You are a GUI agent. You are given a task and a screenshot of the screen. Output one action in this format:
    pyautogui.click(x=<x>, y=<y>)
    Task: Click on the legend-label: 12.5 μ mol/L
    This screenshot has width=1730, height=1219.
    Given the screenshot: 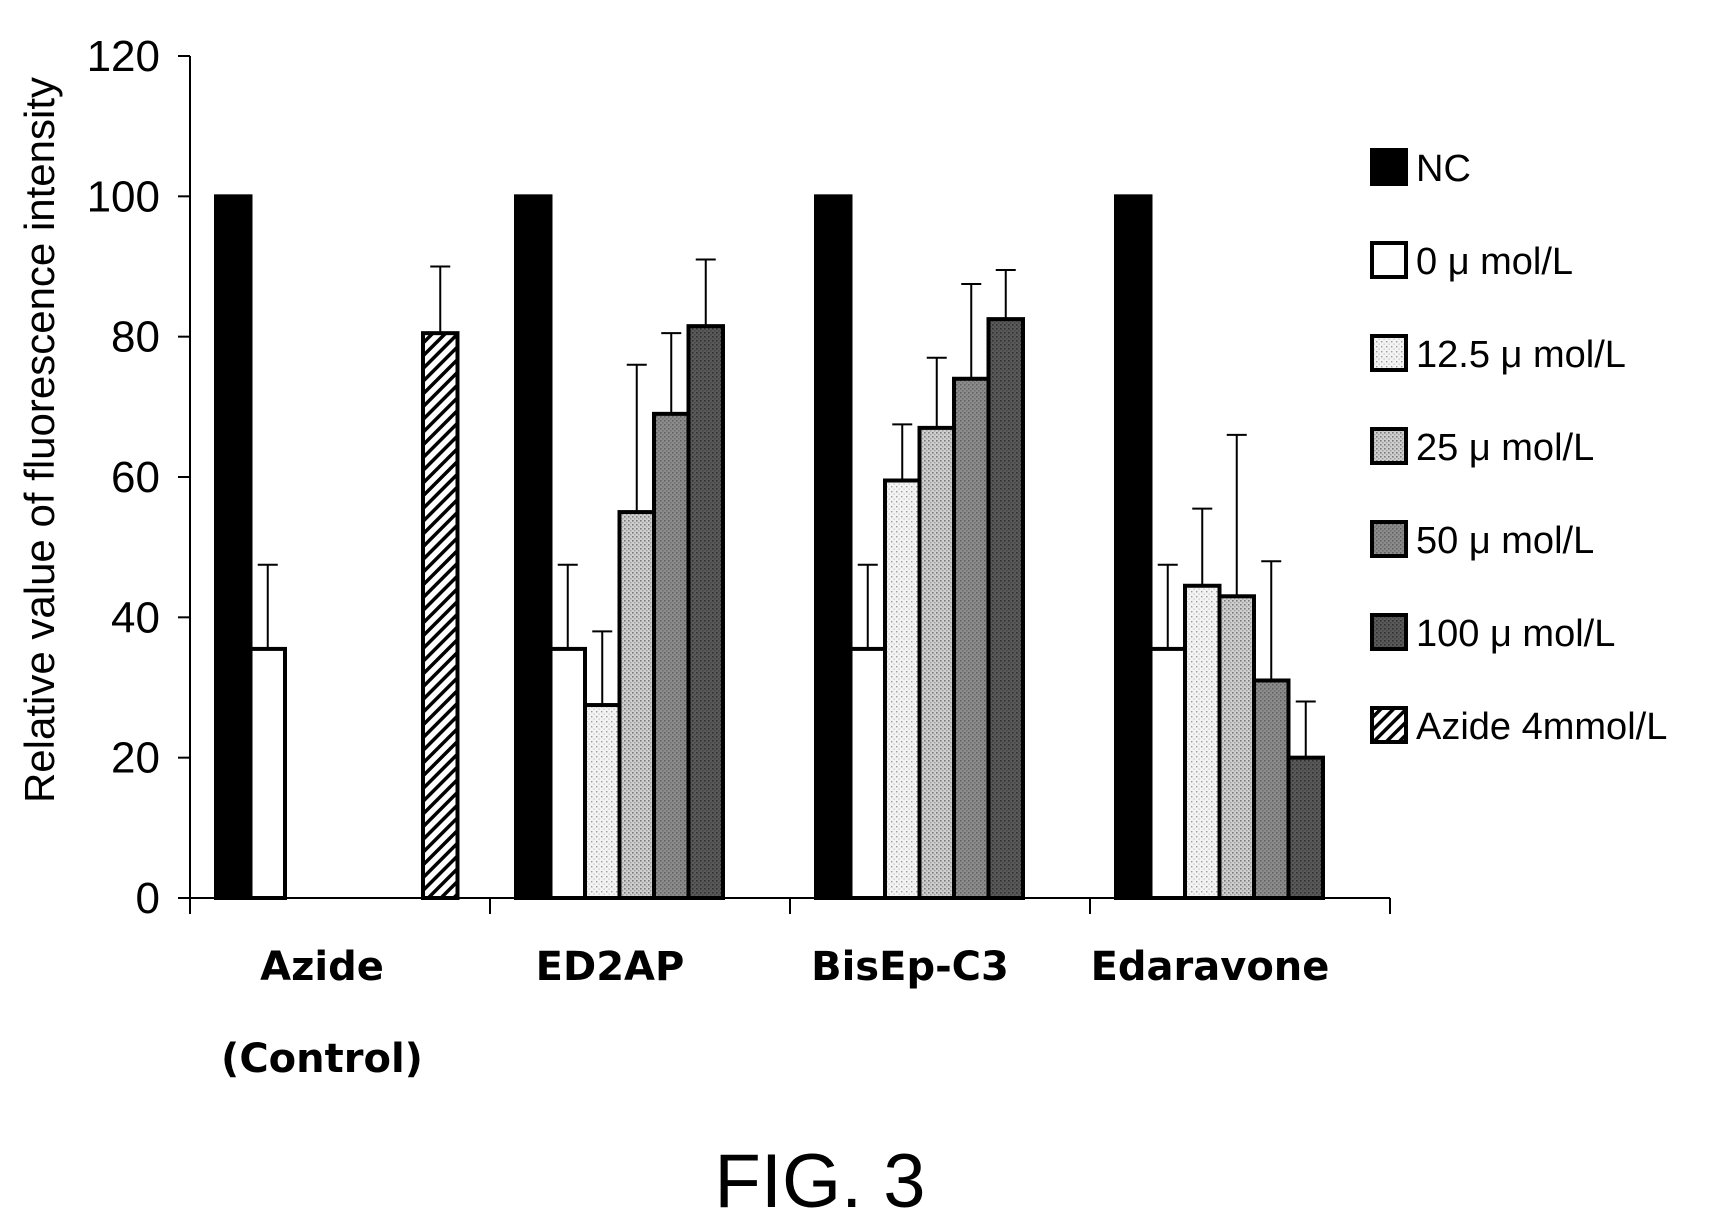 What is the action you would take?
    pyautogui.click(x=1521, y=355)
    